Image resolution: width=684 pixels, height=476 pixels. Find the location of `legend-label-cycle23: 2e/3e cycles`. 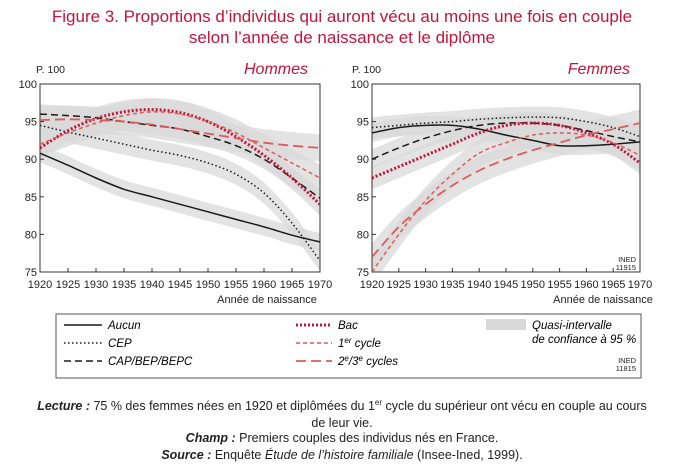

legend-label-cycle23: 2e/3e cycles is located at coordinates (367, 361).